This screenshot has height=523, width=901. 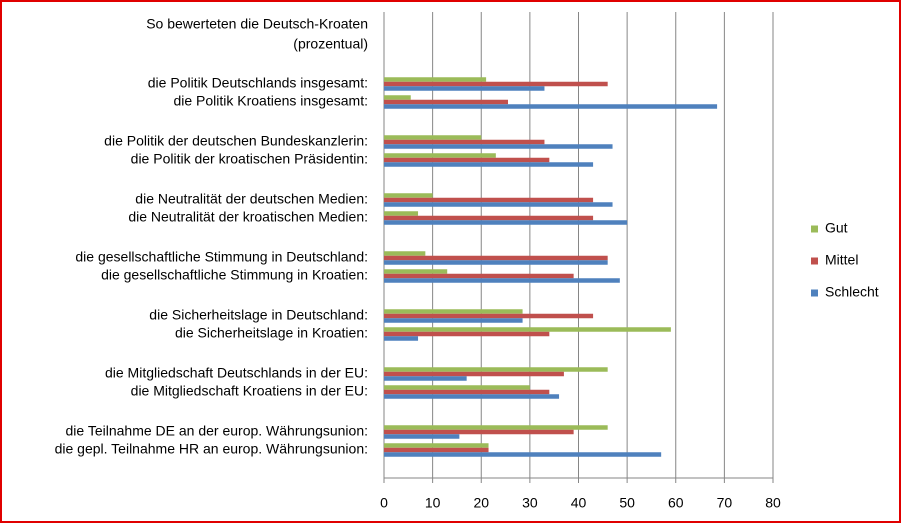 What do you see at coordinates (841, 260) in the screenshot?
I see `legend-label: Mittel` at bounding box center [841, 260].